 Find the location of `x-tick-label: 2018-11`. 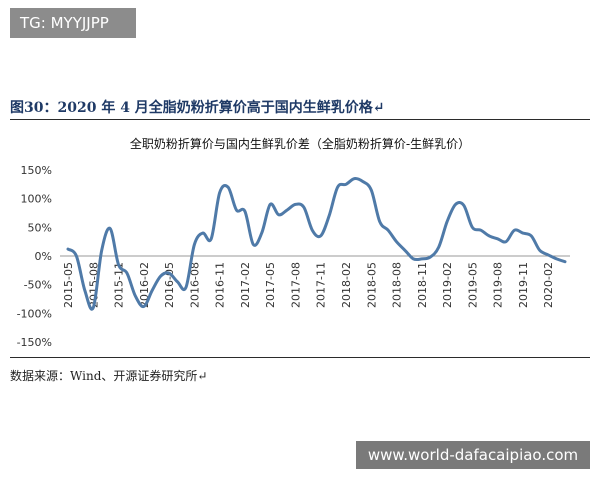

x-tick-label: 2018-11 is located at coordinates (422, 285).